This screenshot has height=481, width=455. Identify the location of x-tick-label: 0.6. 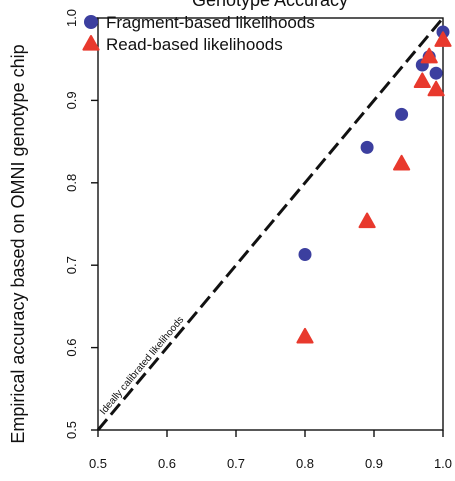
(167, 463).